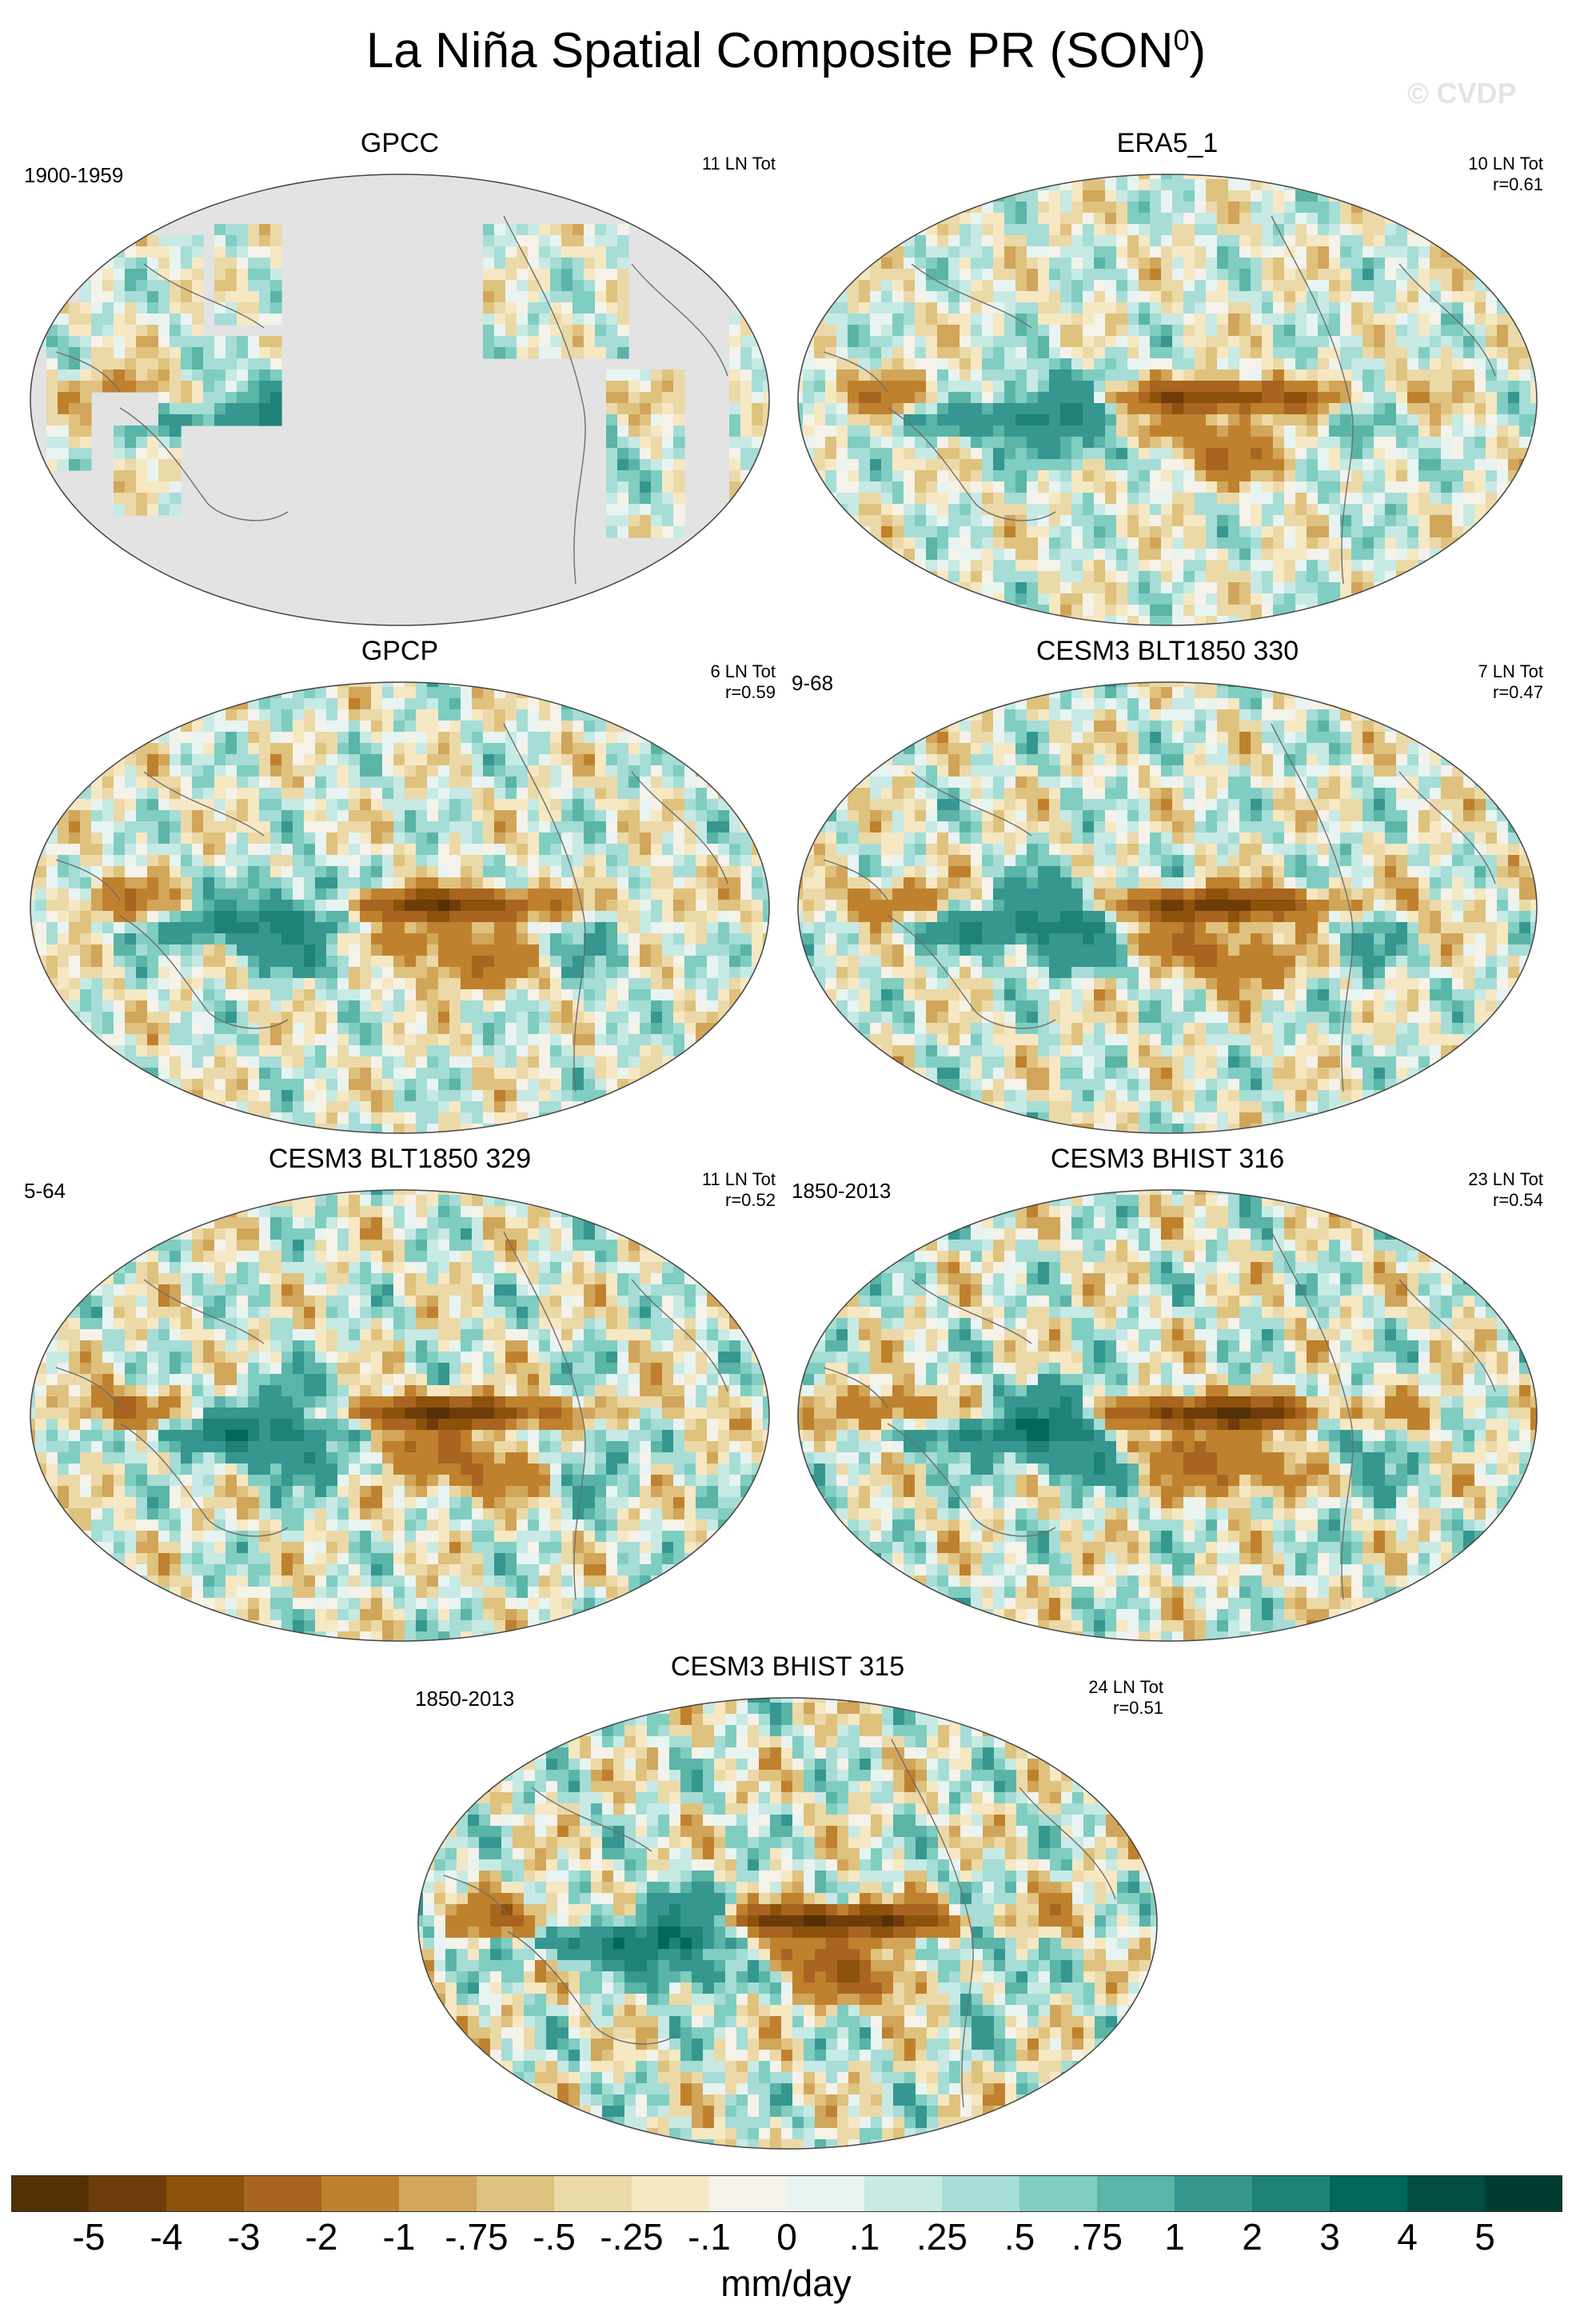 This screenshot has height=2324, width=1572. Describe the element at coordinates (89, 2237) in the screenshot. I see `colorbar-tick-label: -5` at that location.